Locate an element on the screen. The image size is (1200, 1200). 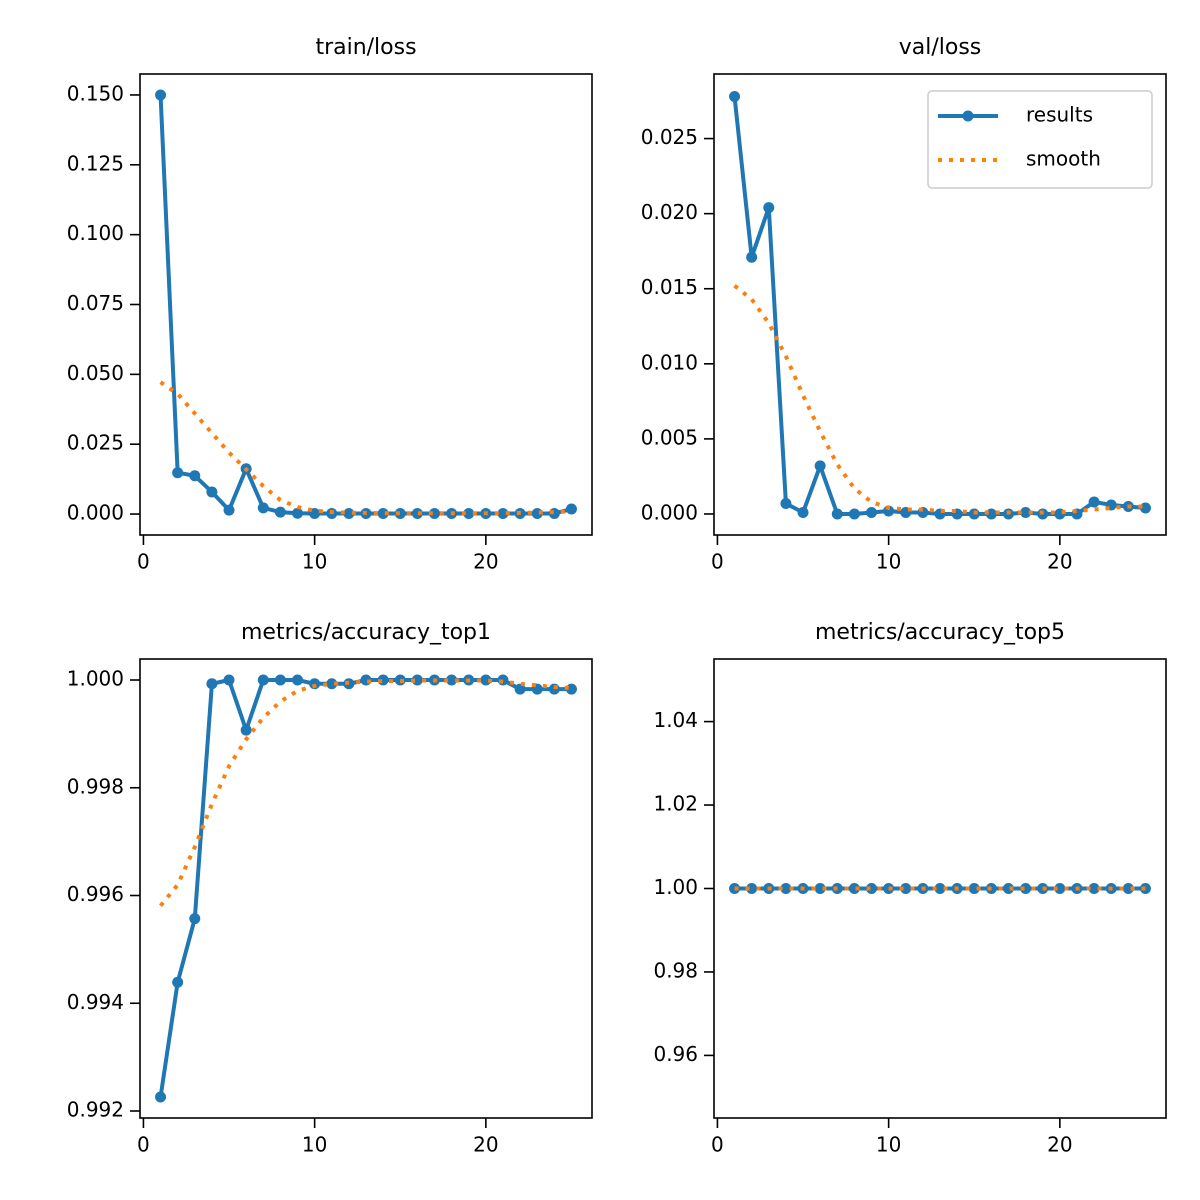
y-tick-label: 0.050 is located at coordinates (95, 373).